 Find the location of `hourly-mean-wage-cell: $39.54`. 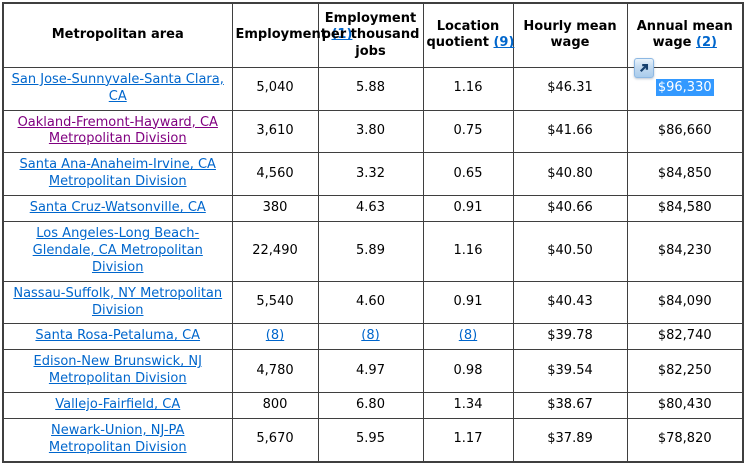

hourly-mean-wage-cell: $39.54 is located at coordinates (570, 371).